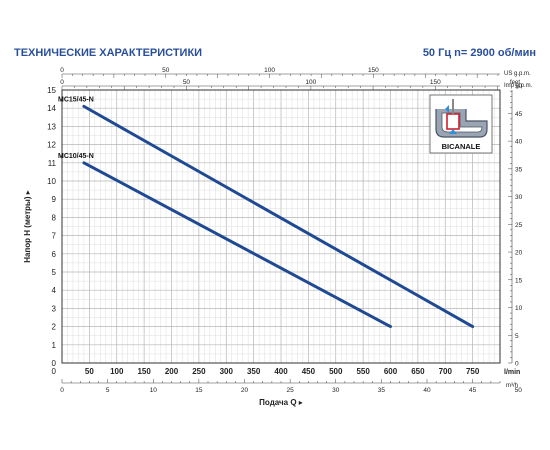 This screenshot has height=450, width=550. I want to click on feet-tick-label: 10, so click(519, 308).